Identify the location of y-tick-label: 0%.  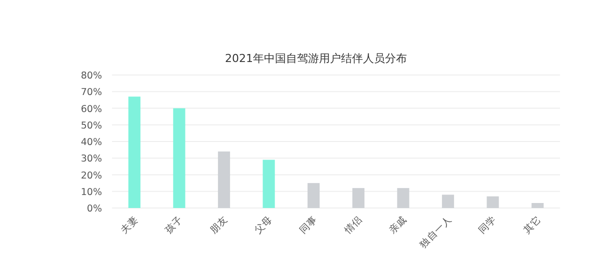
(94, 209).